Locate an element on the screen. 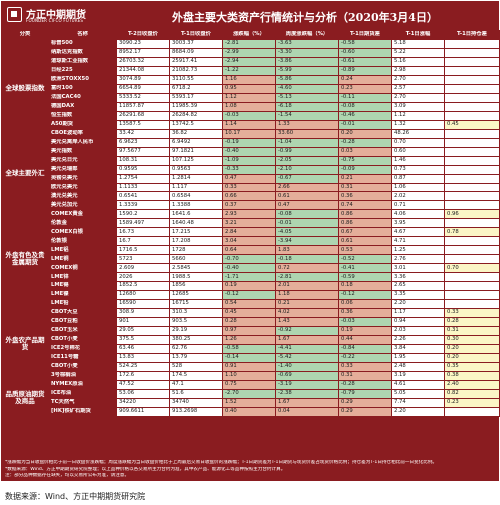  prev-close-cell: 0.9595 is located at coordinates (143, 169).